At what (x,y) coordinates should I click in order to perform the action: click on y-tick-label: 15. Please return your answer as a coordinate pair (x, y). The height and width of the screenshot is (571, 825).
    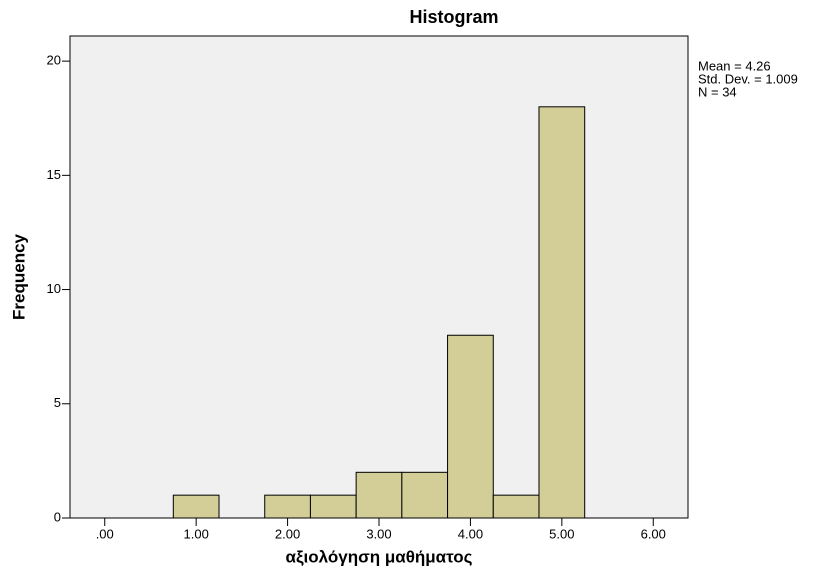
    Looking at the image, I should click on (54, 174).